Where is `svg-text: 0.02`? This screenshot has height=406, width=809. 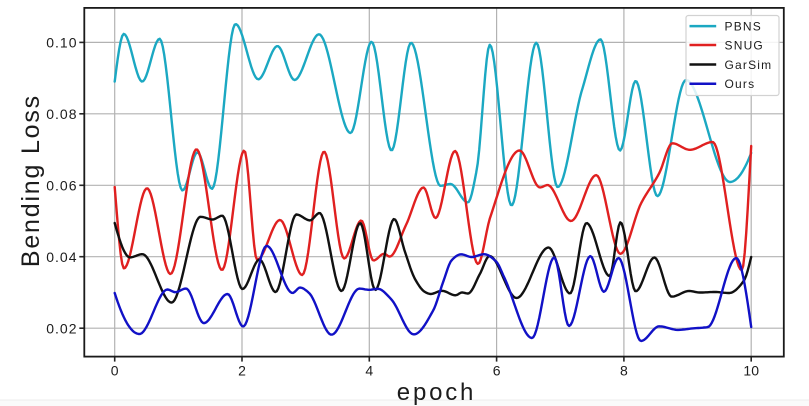 svg-text: 0.02 is located at coordinates (61, 328).